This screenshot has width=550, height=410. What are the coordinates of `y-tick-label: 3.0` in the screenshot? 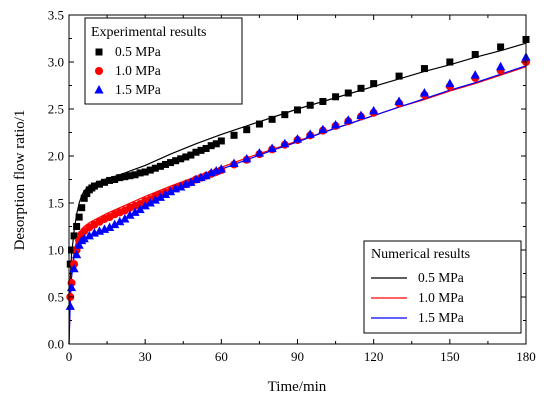 It's located at (56, 62).